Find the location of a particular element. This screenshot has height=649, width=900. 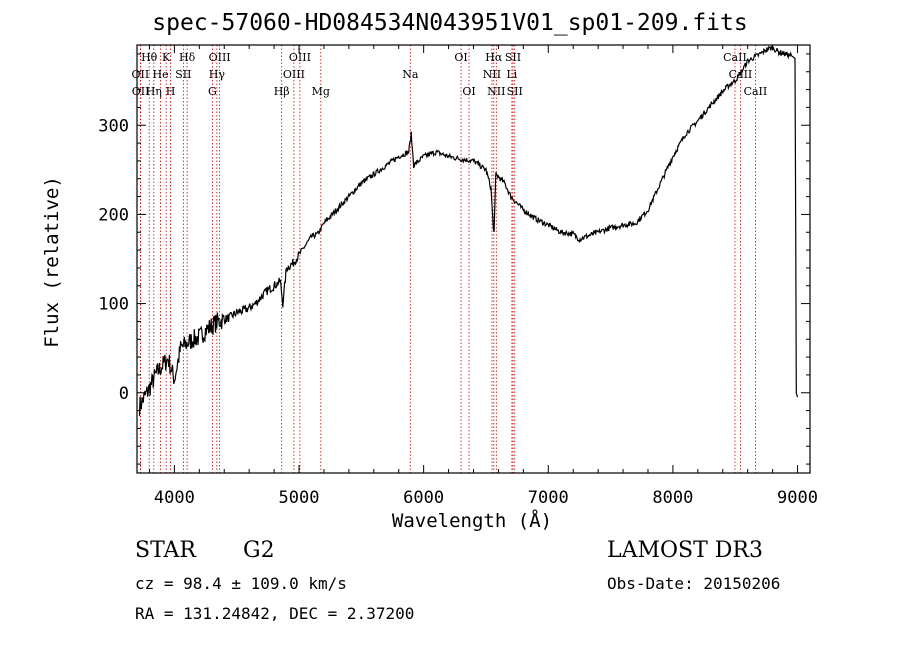

line-label-16: Na is located at coordinates (410, 74).